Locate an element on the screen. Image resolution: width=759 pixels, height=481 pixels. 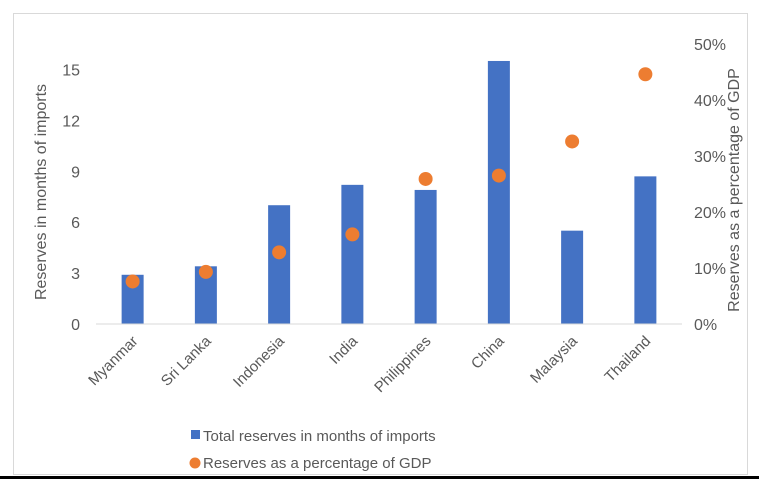
x-tick-label: Myanmar is located at coordinates (113, 361).